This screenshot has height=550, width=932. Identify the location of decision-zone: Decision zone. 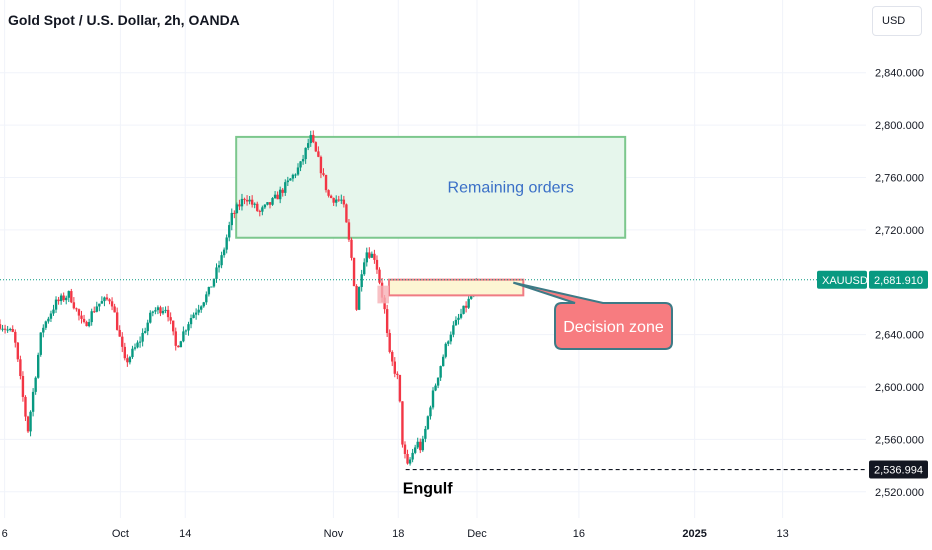
(525, 314).